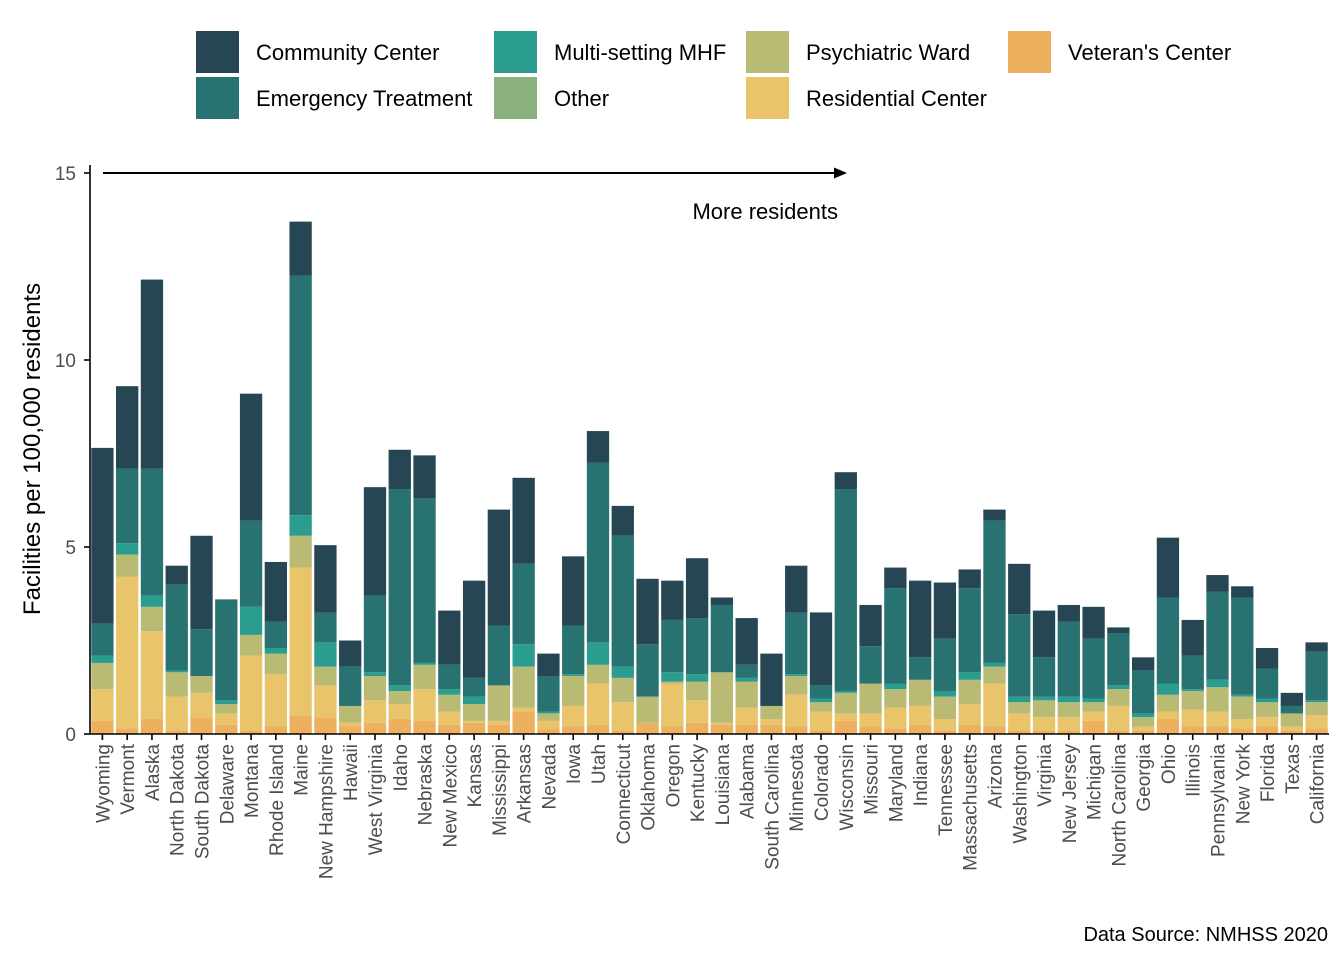 The width and height of the screenshot is (1344, 960). What do you see at coordinates (103, 783) in the screenshot?
I see `x-tick-label-wyoming: Wyoming` at bounding box center [103, 783].